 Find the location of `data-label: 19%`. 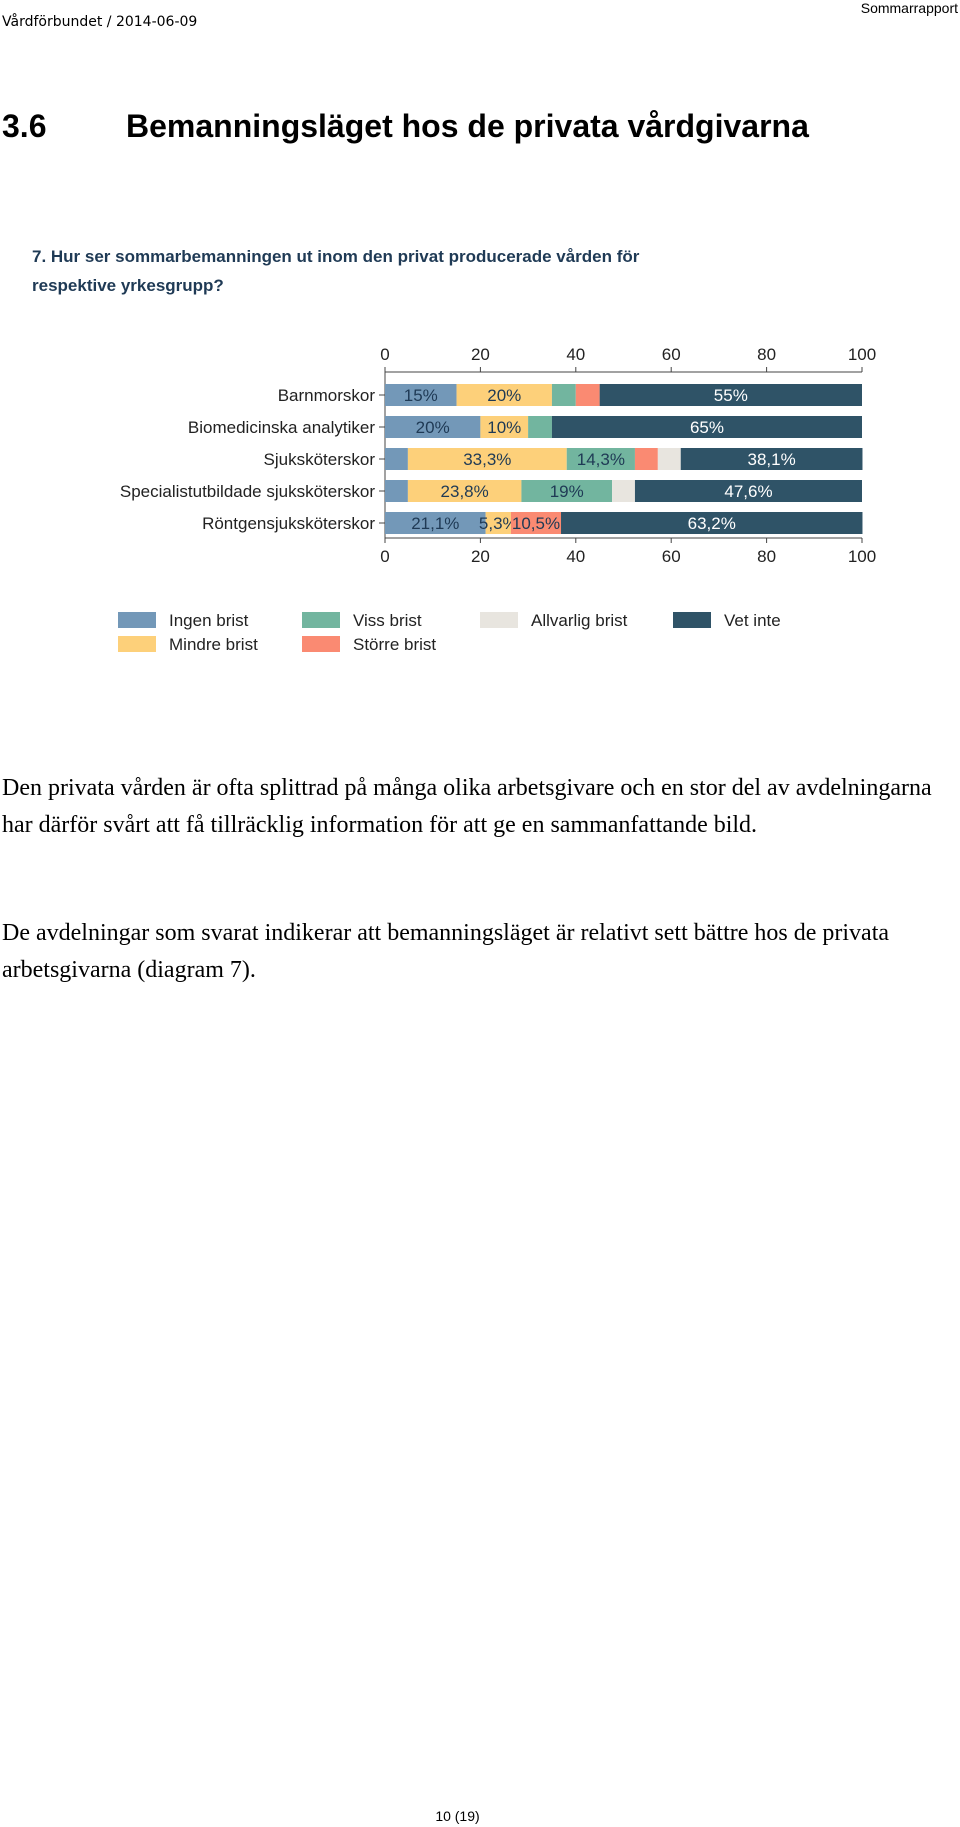

data-label: 19% is located at coordinates (567, 491).